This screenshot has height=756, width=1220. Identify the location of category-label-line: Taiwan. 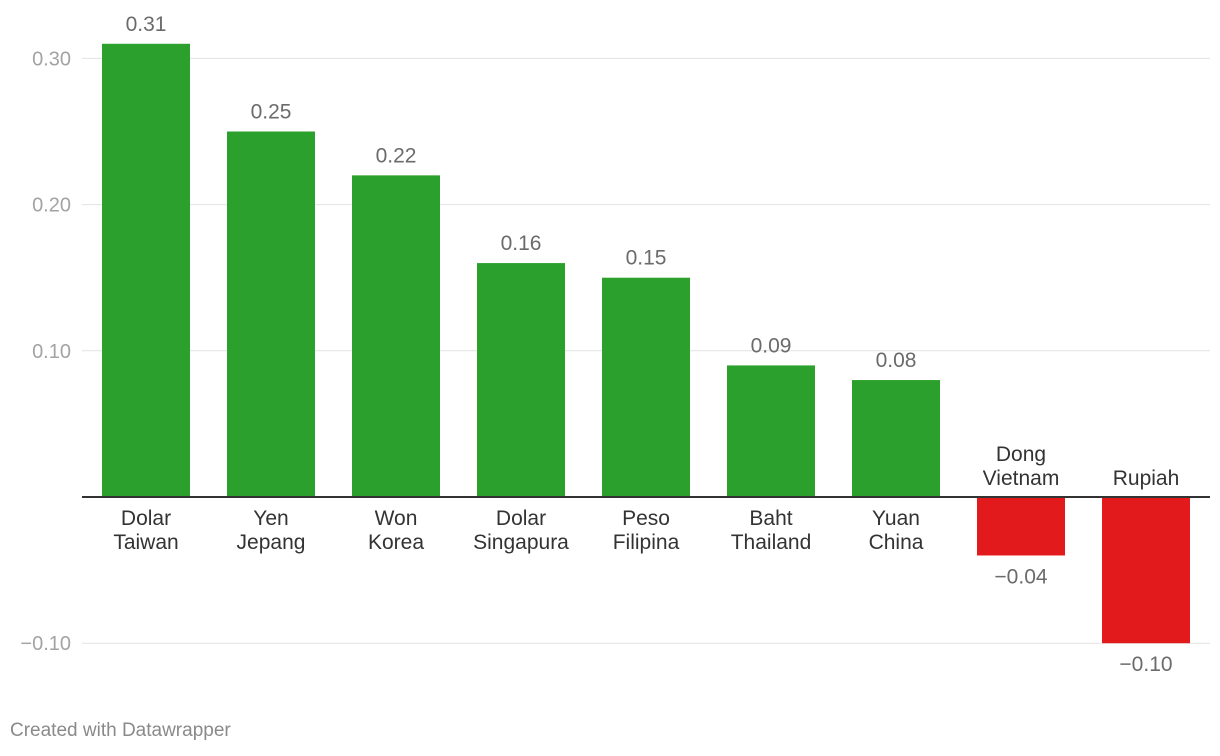
(145, 542).